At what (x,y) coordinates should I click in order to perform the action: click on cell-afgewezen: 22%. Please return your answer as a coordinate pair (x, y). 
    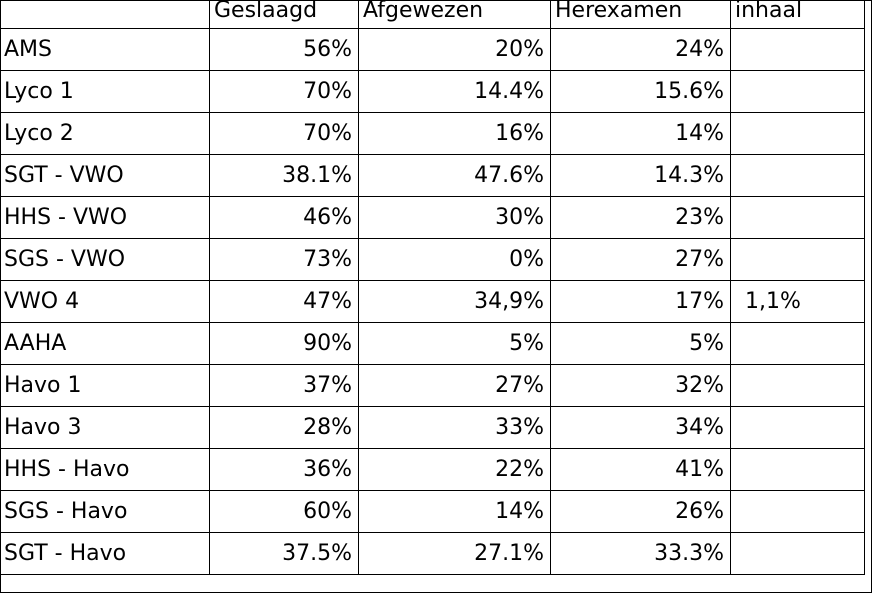
    Looking at the image, I should click on (454, 469).